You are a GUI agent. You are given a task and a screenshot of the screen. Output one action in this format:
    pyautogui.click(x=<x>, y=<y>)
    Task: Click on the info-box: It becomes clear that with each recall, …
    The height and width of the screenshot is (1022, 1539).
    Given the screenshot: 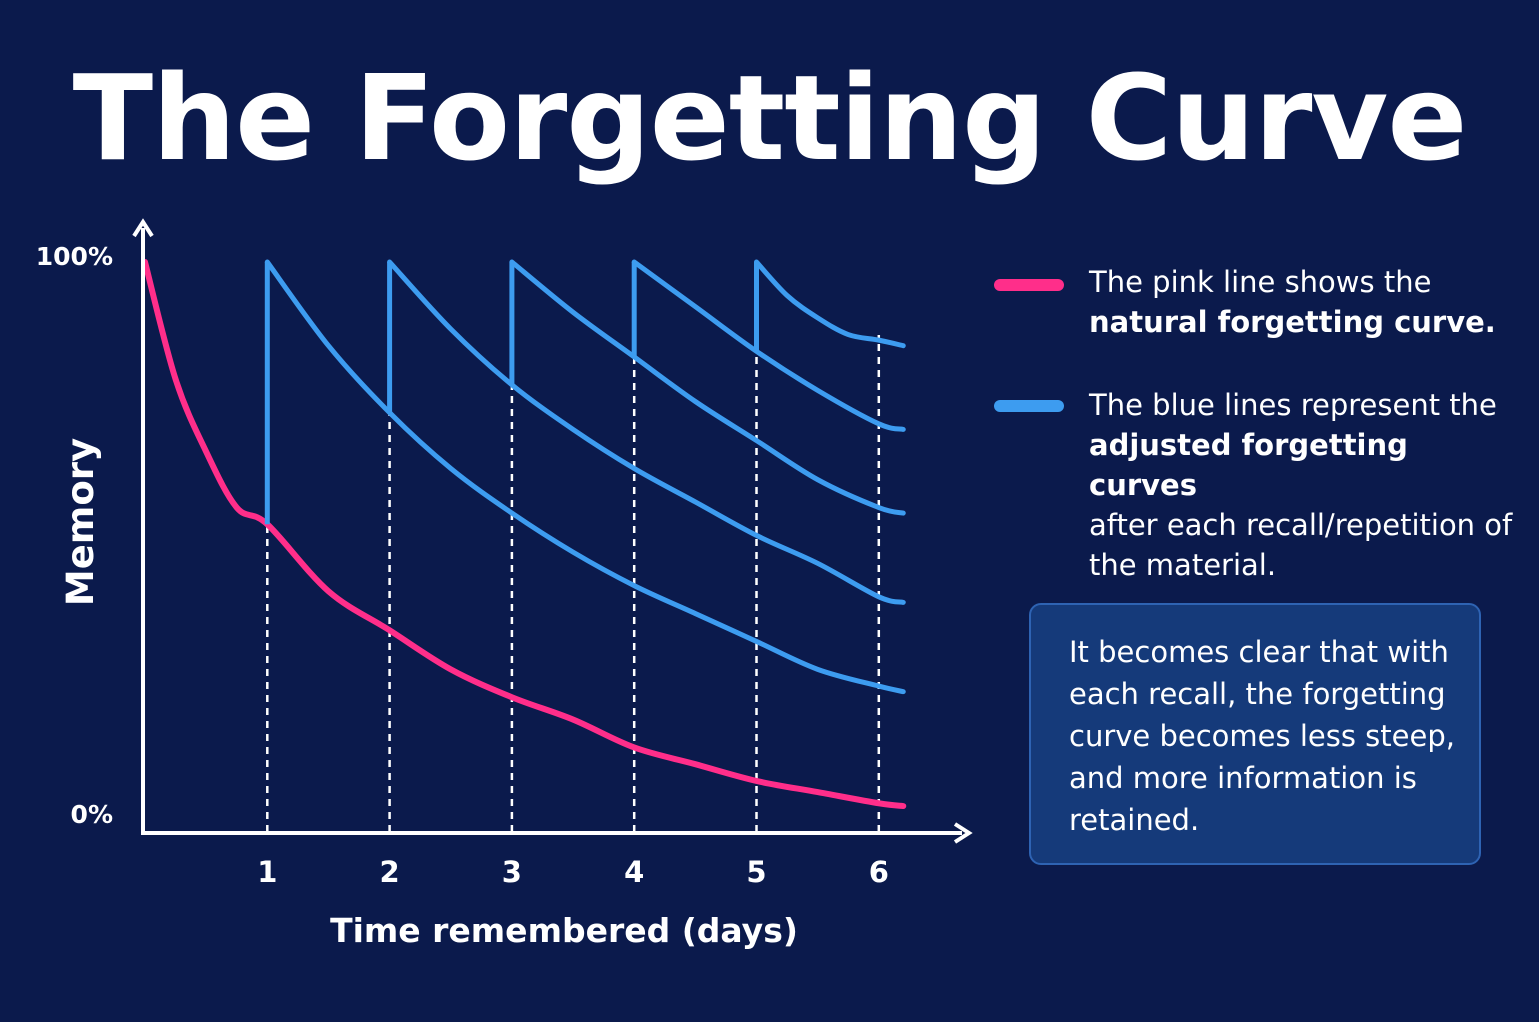 What is the action you would take?
    pyautogui.click(x=1255, y=734)
    